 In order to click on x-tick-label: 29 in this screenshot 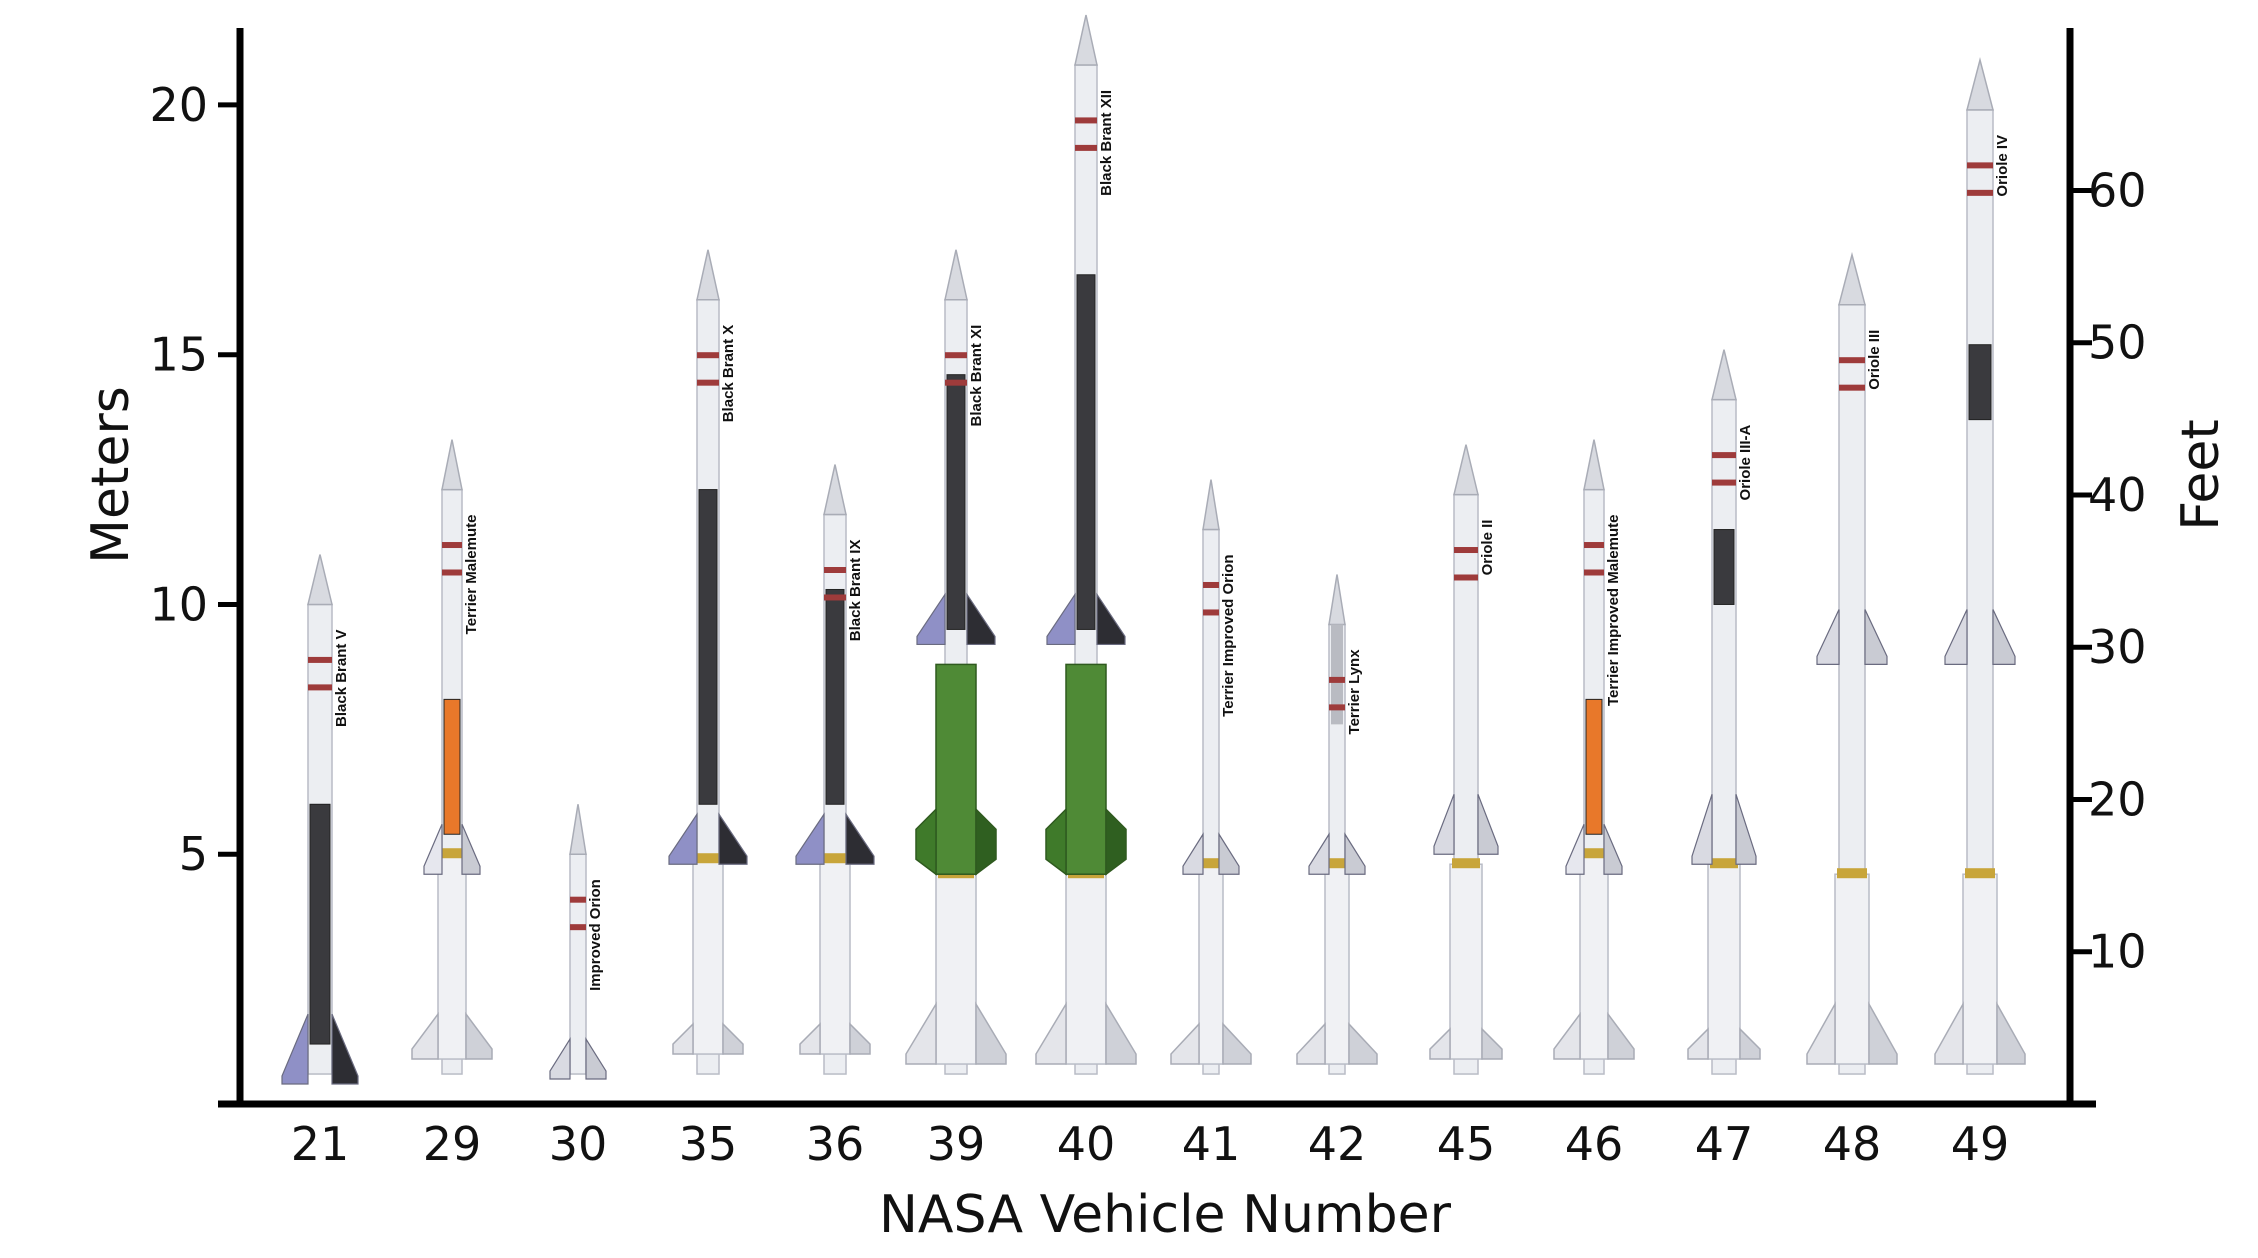, I will do `click(452, 1144)`.